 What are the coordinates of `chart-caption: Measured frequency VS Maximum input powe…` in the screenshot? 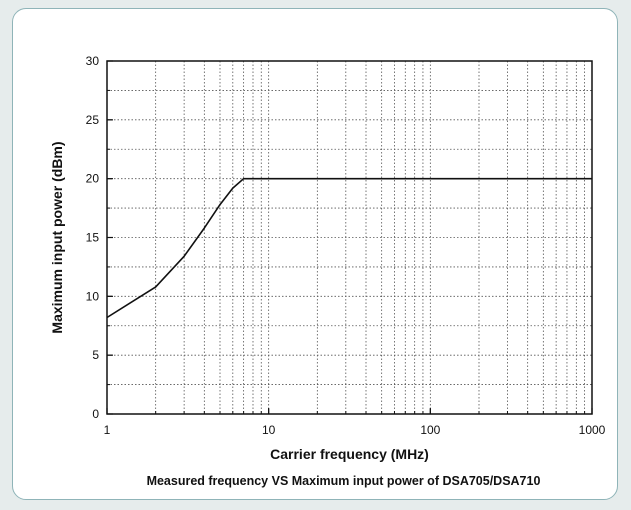 It's located at (344, 481).